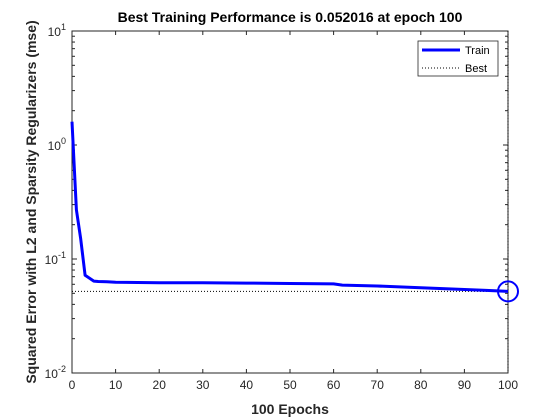 The width and height of the screenshot is (560, 420). What do you see at coordinates (247, 385) in the screenshot?
I see `x-tick-label: 40` at bounding box center [247, 385].